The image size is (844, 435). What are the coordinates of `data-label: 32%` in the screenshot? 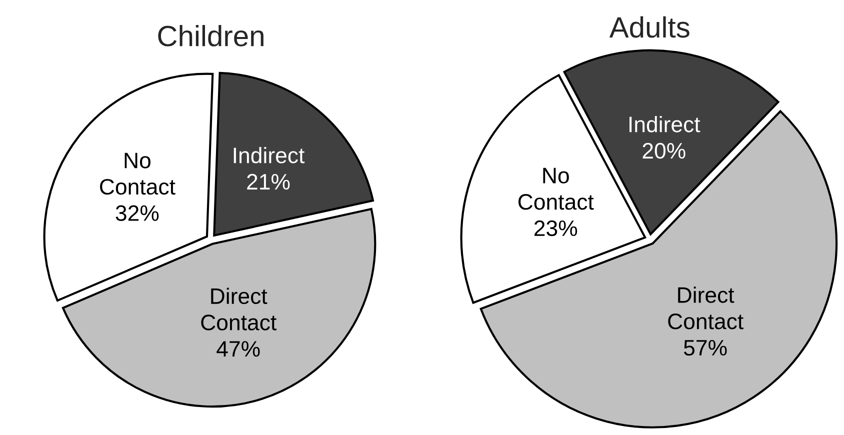 It's located at (137, 213).